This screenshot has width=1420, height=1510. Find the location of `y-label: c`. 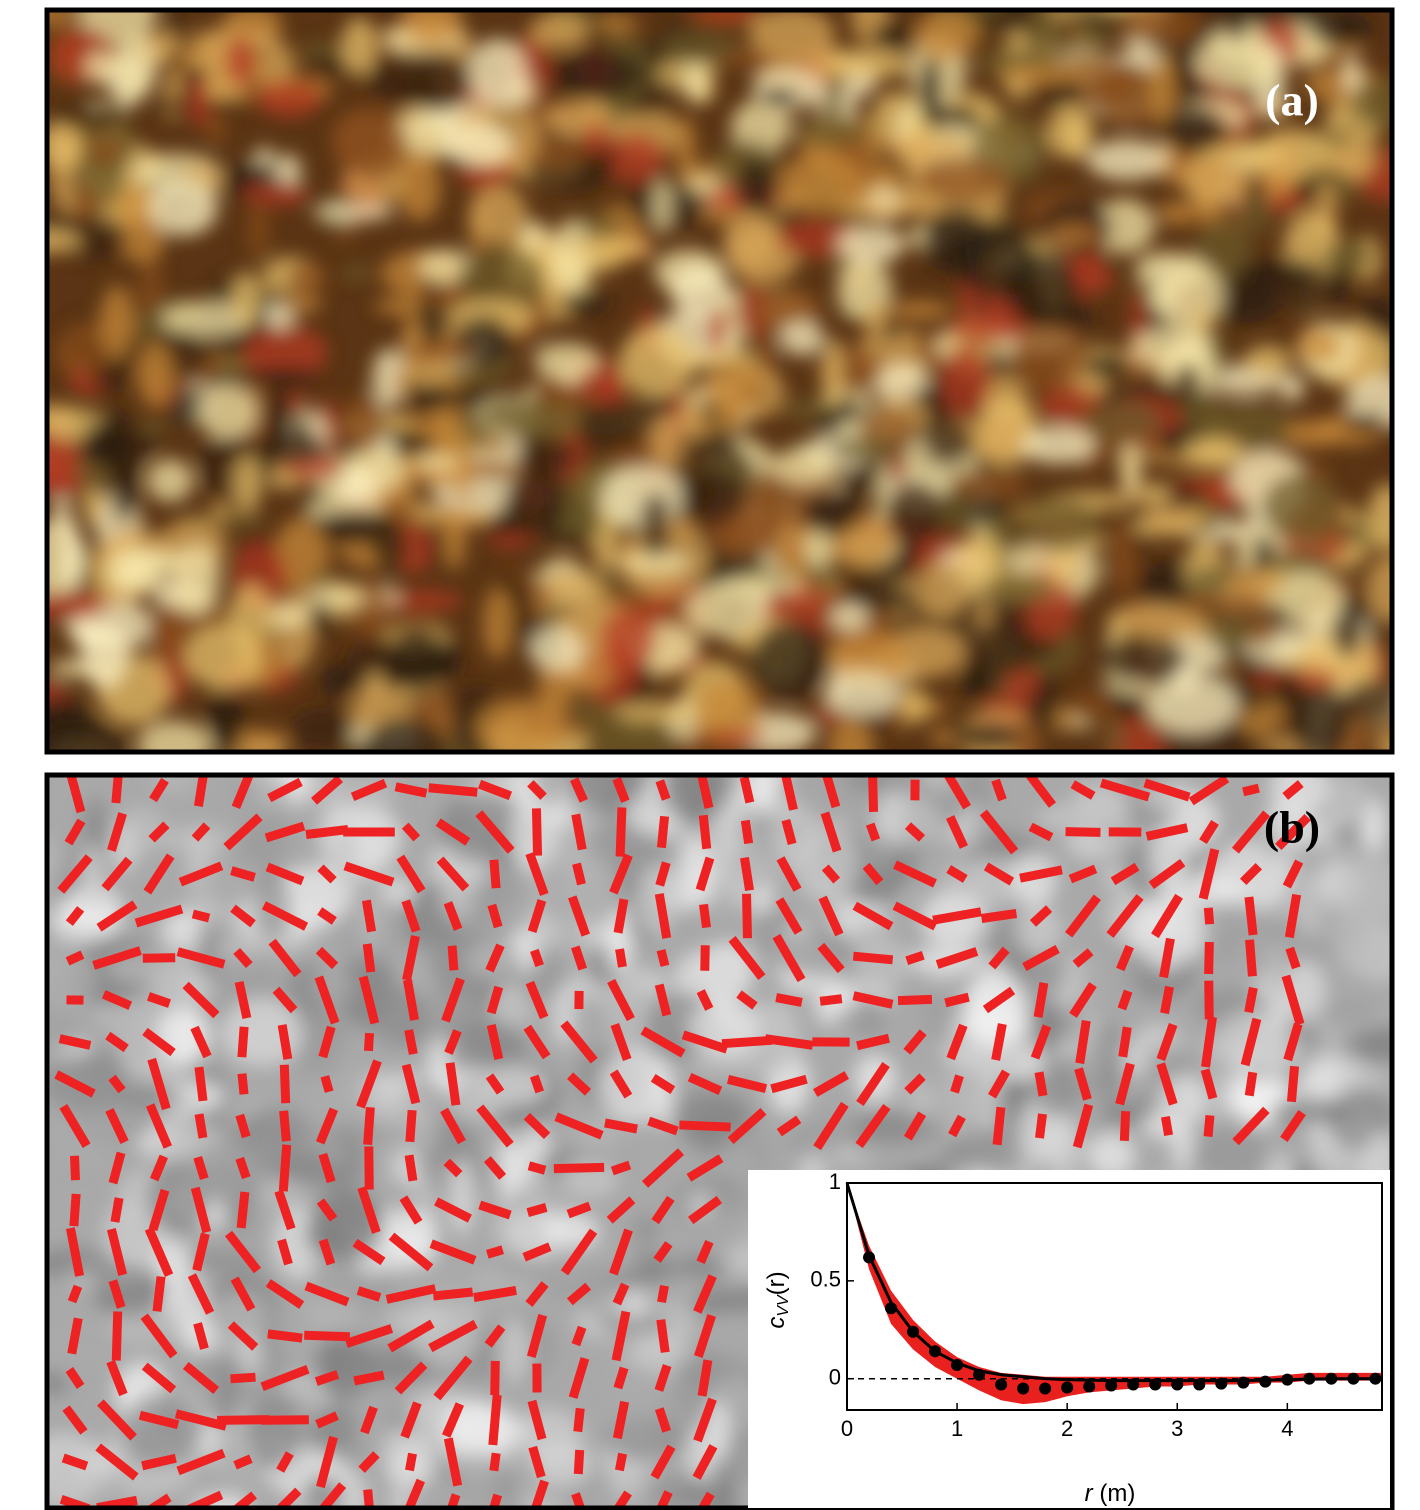

y-label: c is located at coordinates (776, 1323).